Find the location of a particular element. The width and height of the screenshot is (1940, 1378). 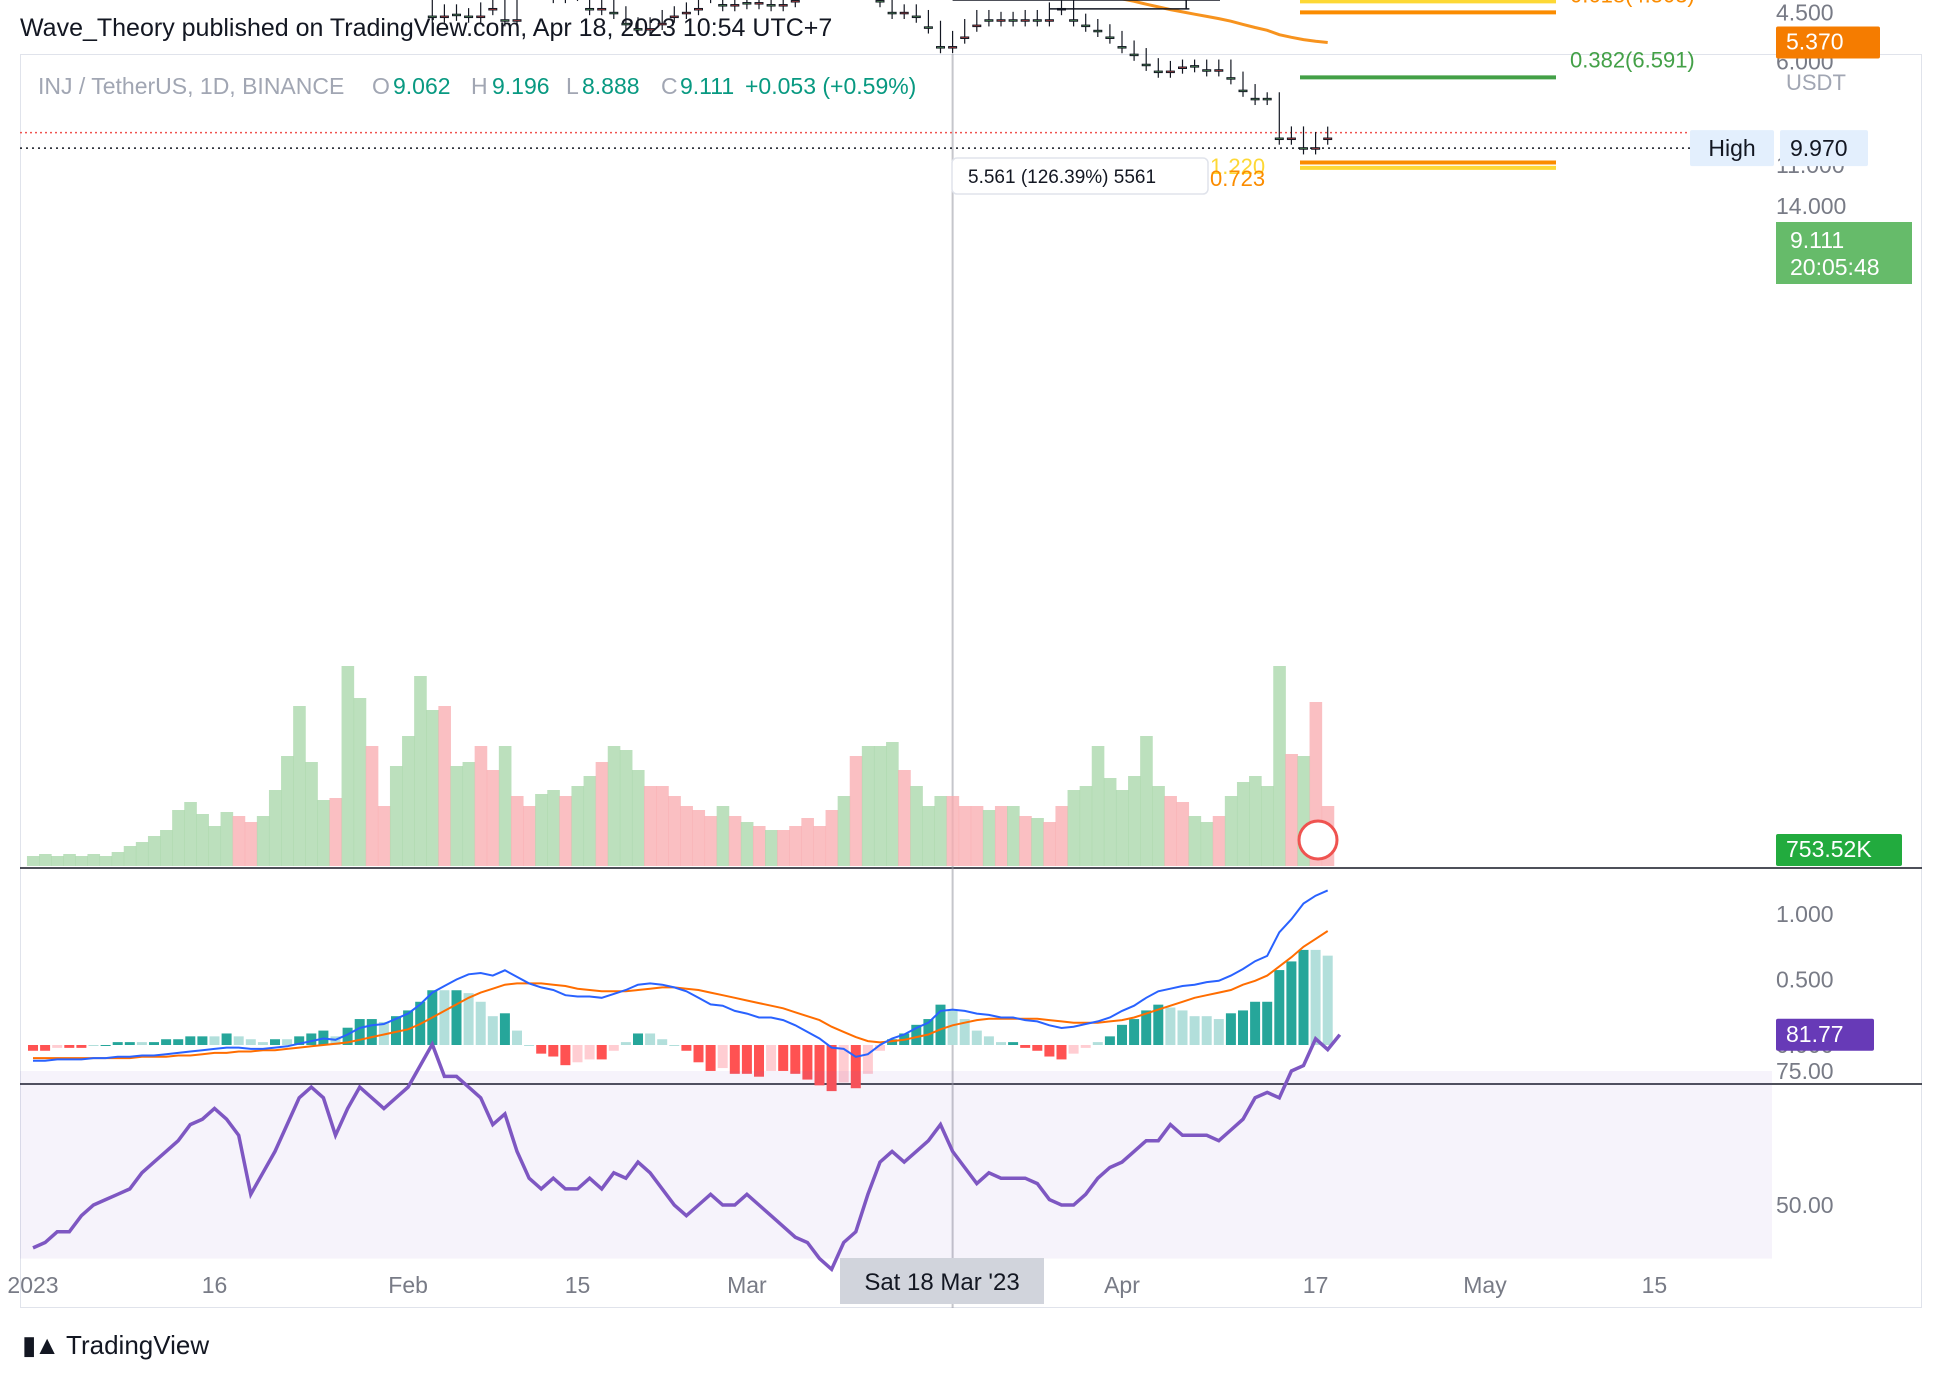

high-value: 9.196 is located at coordinates (521, 86).